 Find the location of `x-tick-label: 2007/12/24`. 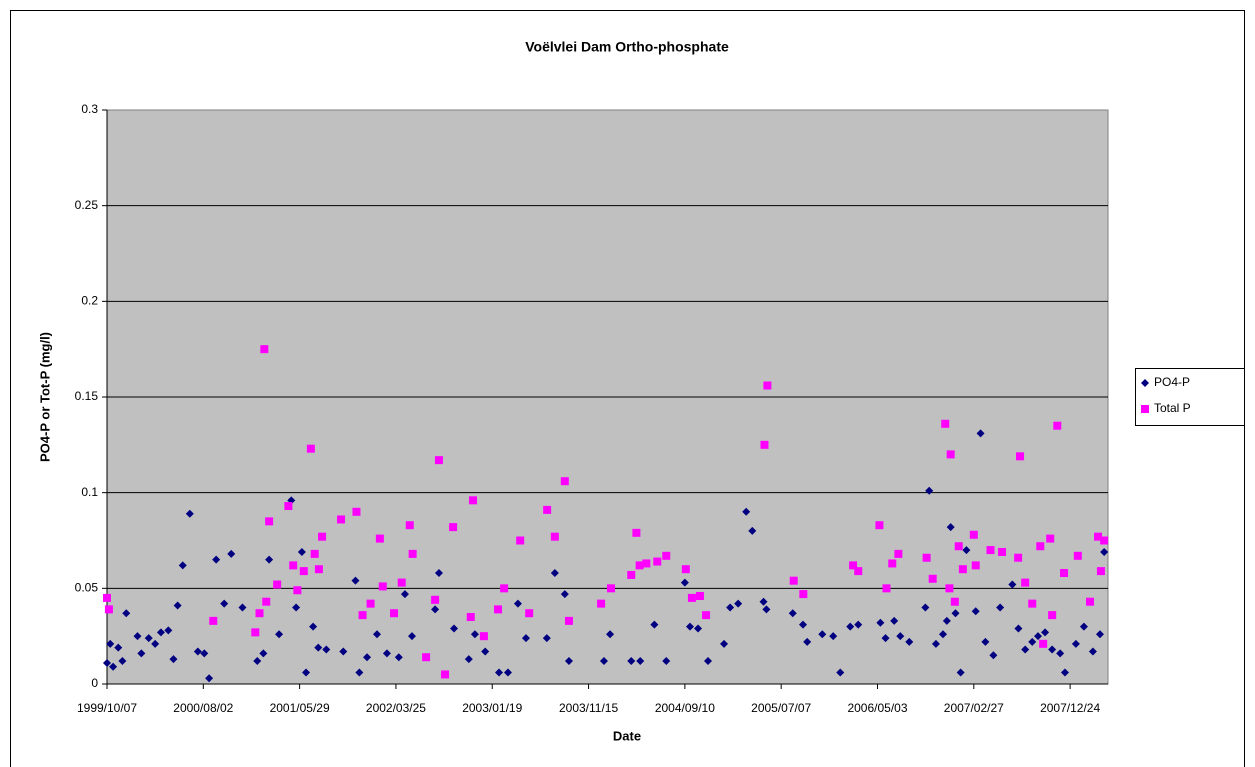

x-tick-label: 2007/12/24 is located at coordinates (1070, 708).